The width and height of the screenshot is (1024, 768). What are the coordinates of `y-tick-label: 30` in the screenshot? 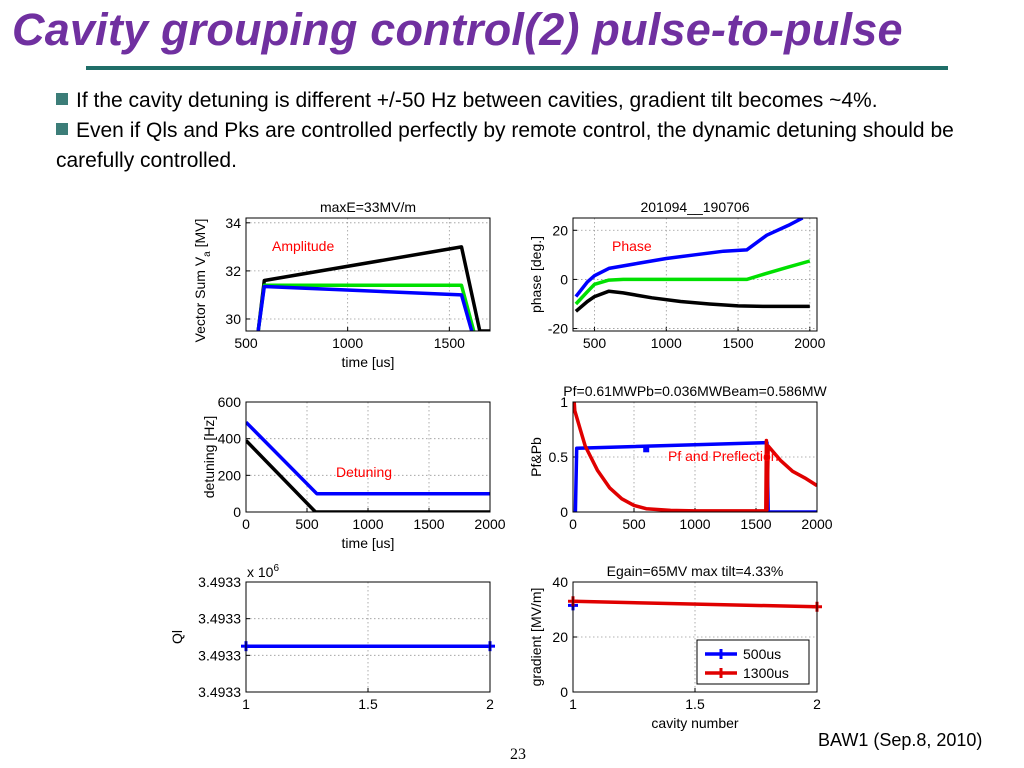 It's located at (233, 319).